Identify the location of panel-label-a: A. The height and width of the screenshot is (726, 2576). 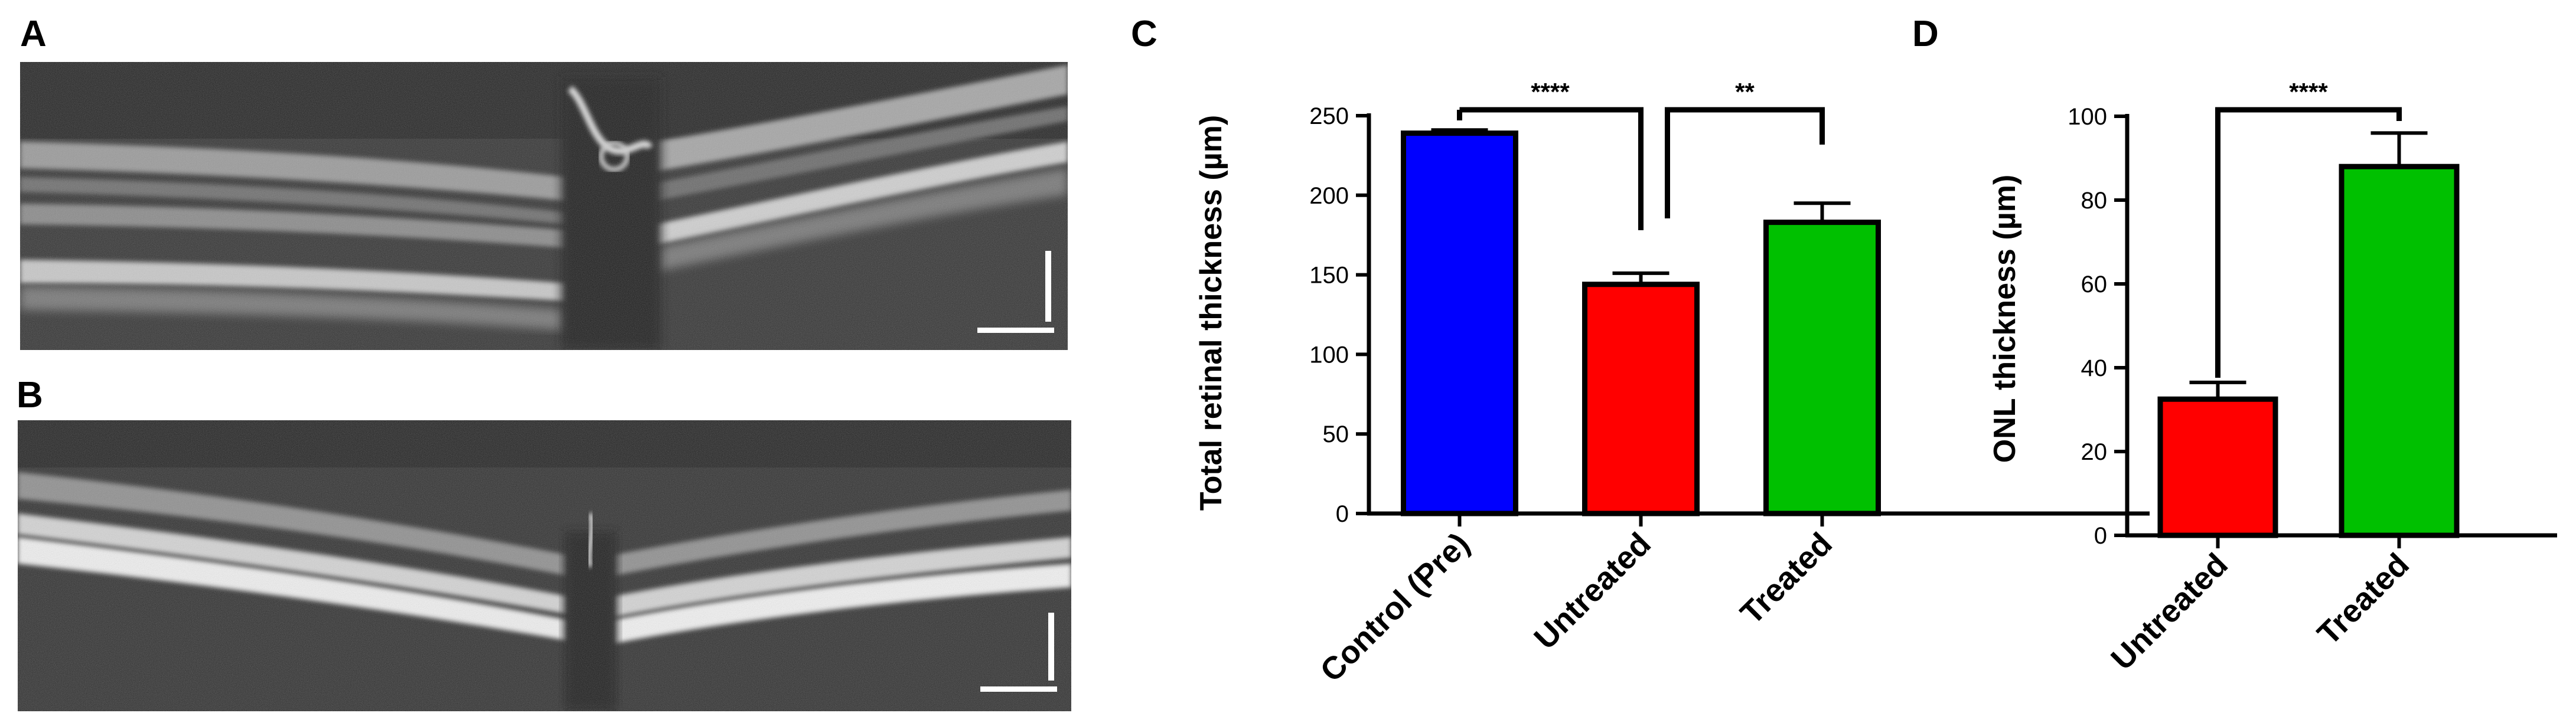
(33, 34).